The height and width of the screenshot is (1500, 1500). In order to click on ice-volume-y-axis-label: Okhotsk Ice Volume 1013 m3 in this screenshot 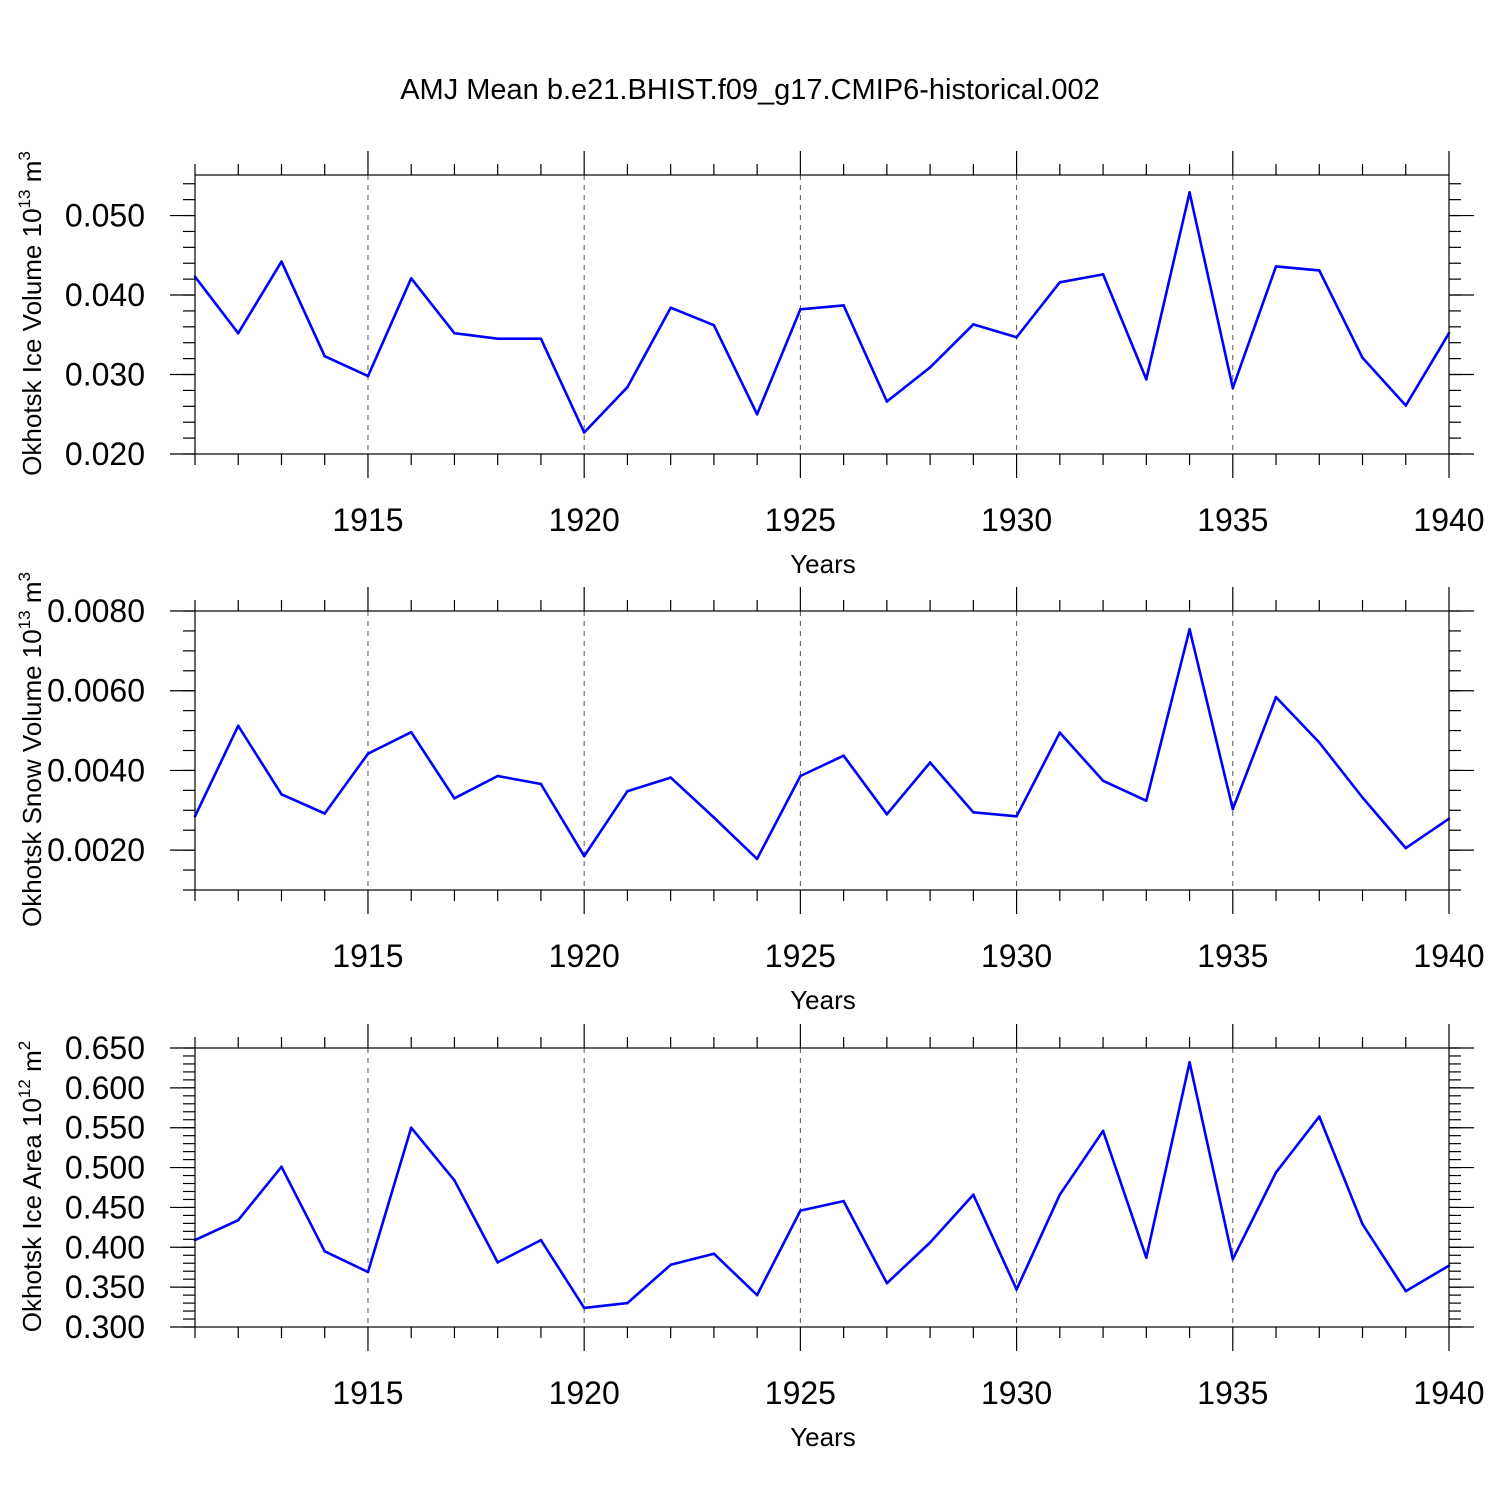, I will do `click(31, 313)`.